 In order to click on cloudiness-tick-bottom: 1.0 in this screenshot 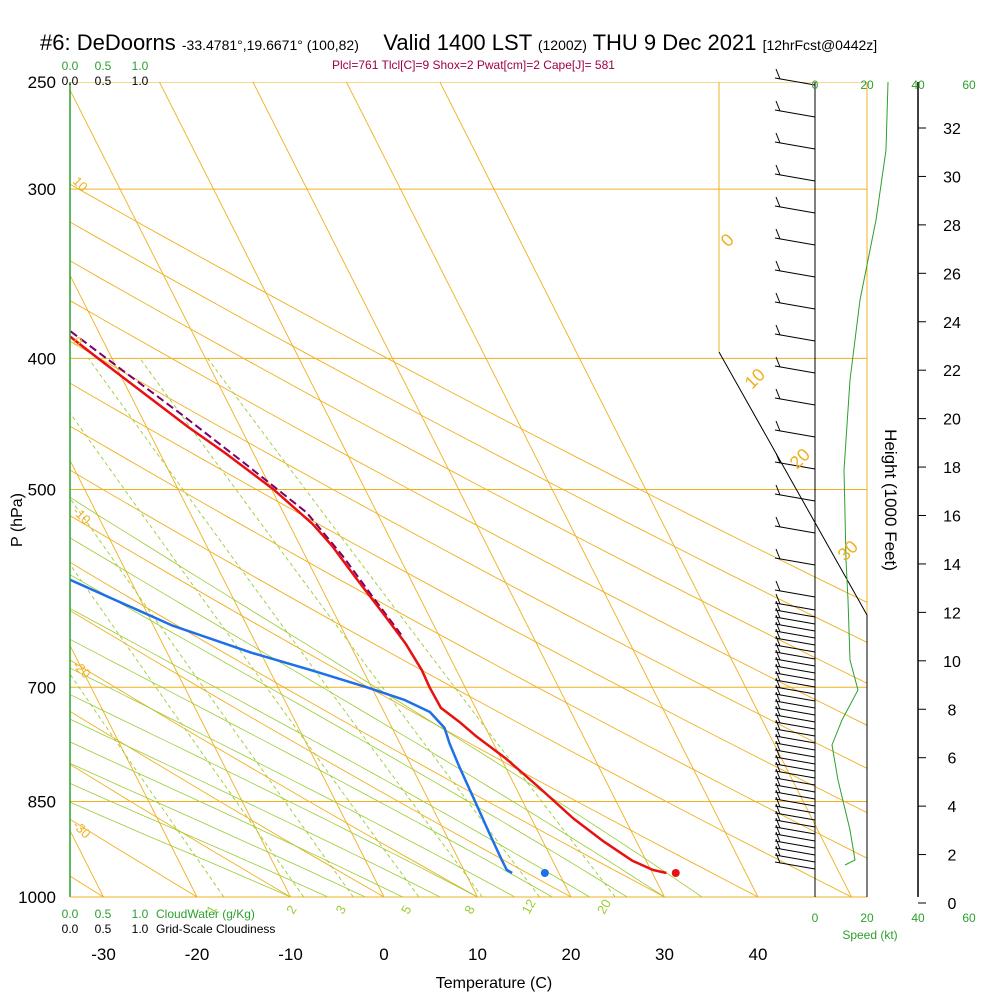, I will do `click(140, 929)`.